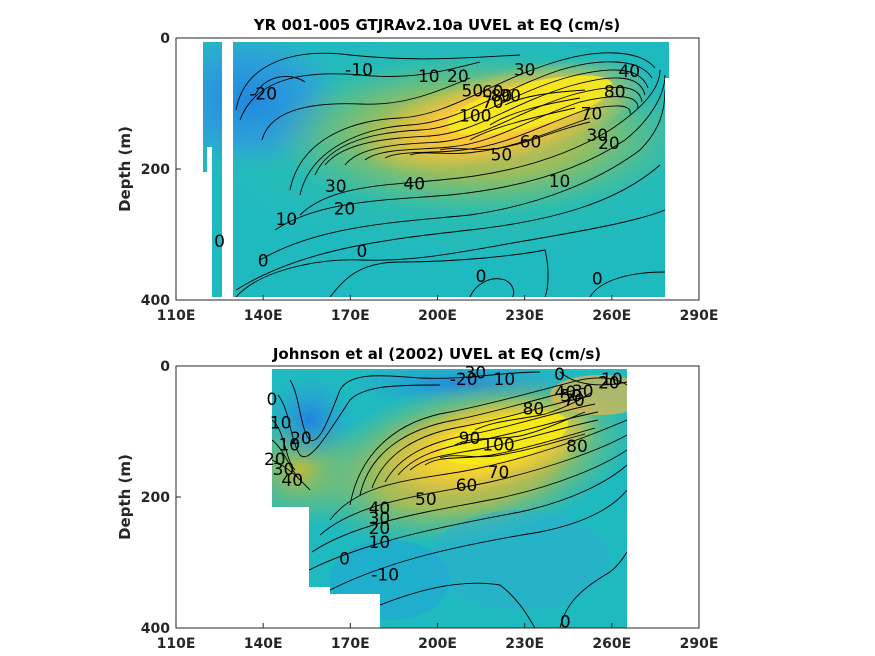 The image size is (875, 656). What do you see at coordinates (472, 374) in the screenshot?
I see `contour-label: -30` at bounding box center [472, 374].